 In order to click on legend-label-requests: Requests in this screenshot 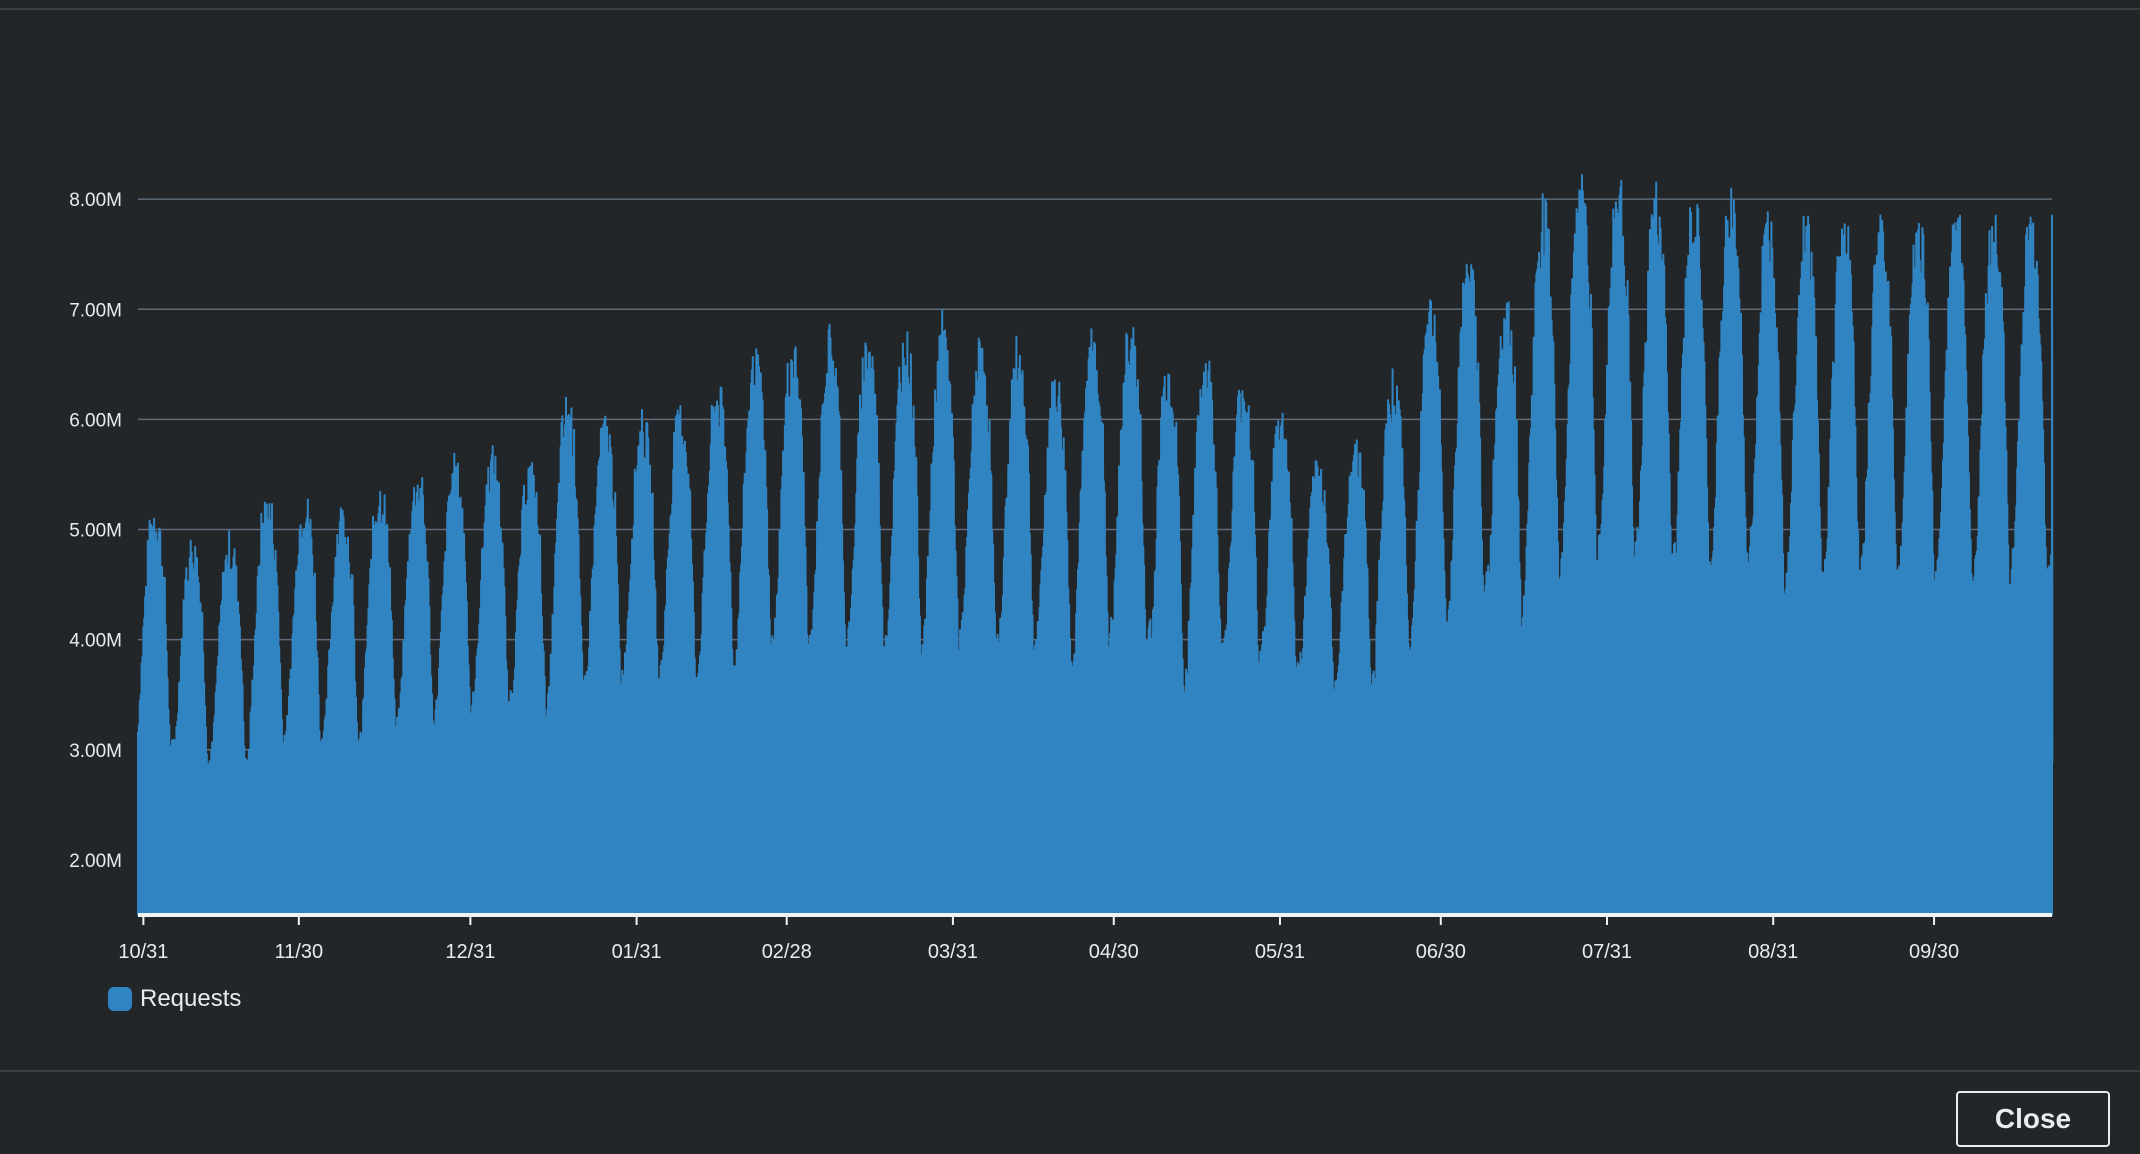, I will do `click(191, 998)`.